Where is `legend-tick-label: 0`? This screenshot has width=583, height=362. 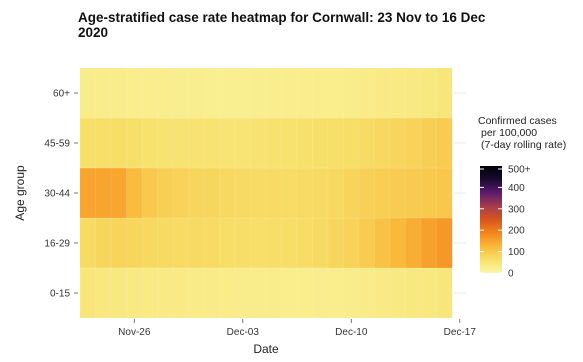
legend-tick-label: 0 is located at coordinates (511, 274).